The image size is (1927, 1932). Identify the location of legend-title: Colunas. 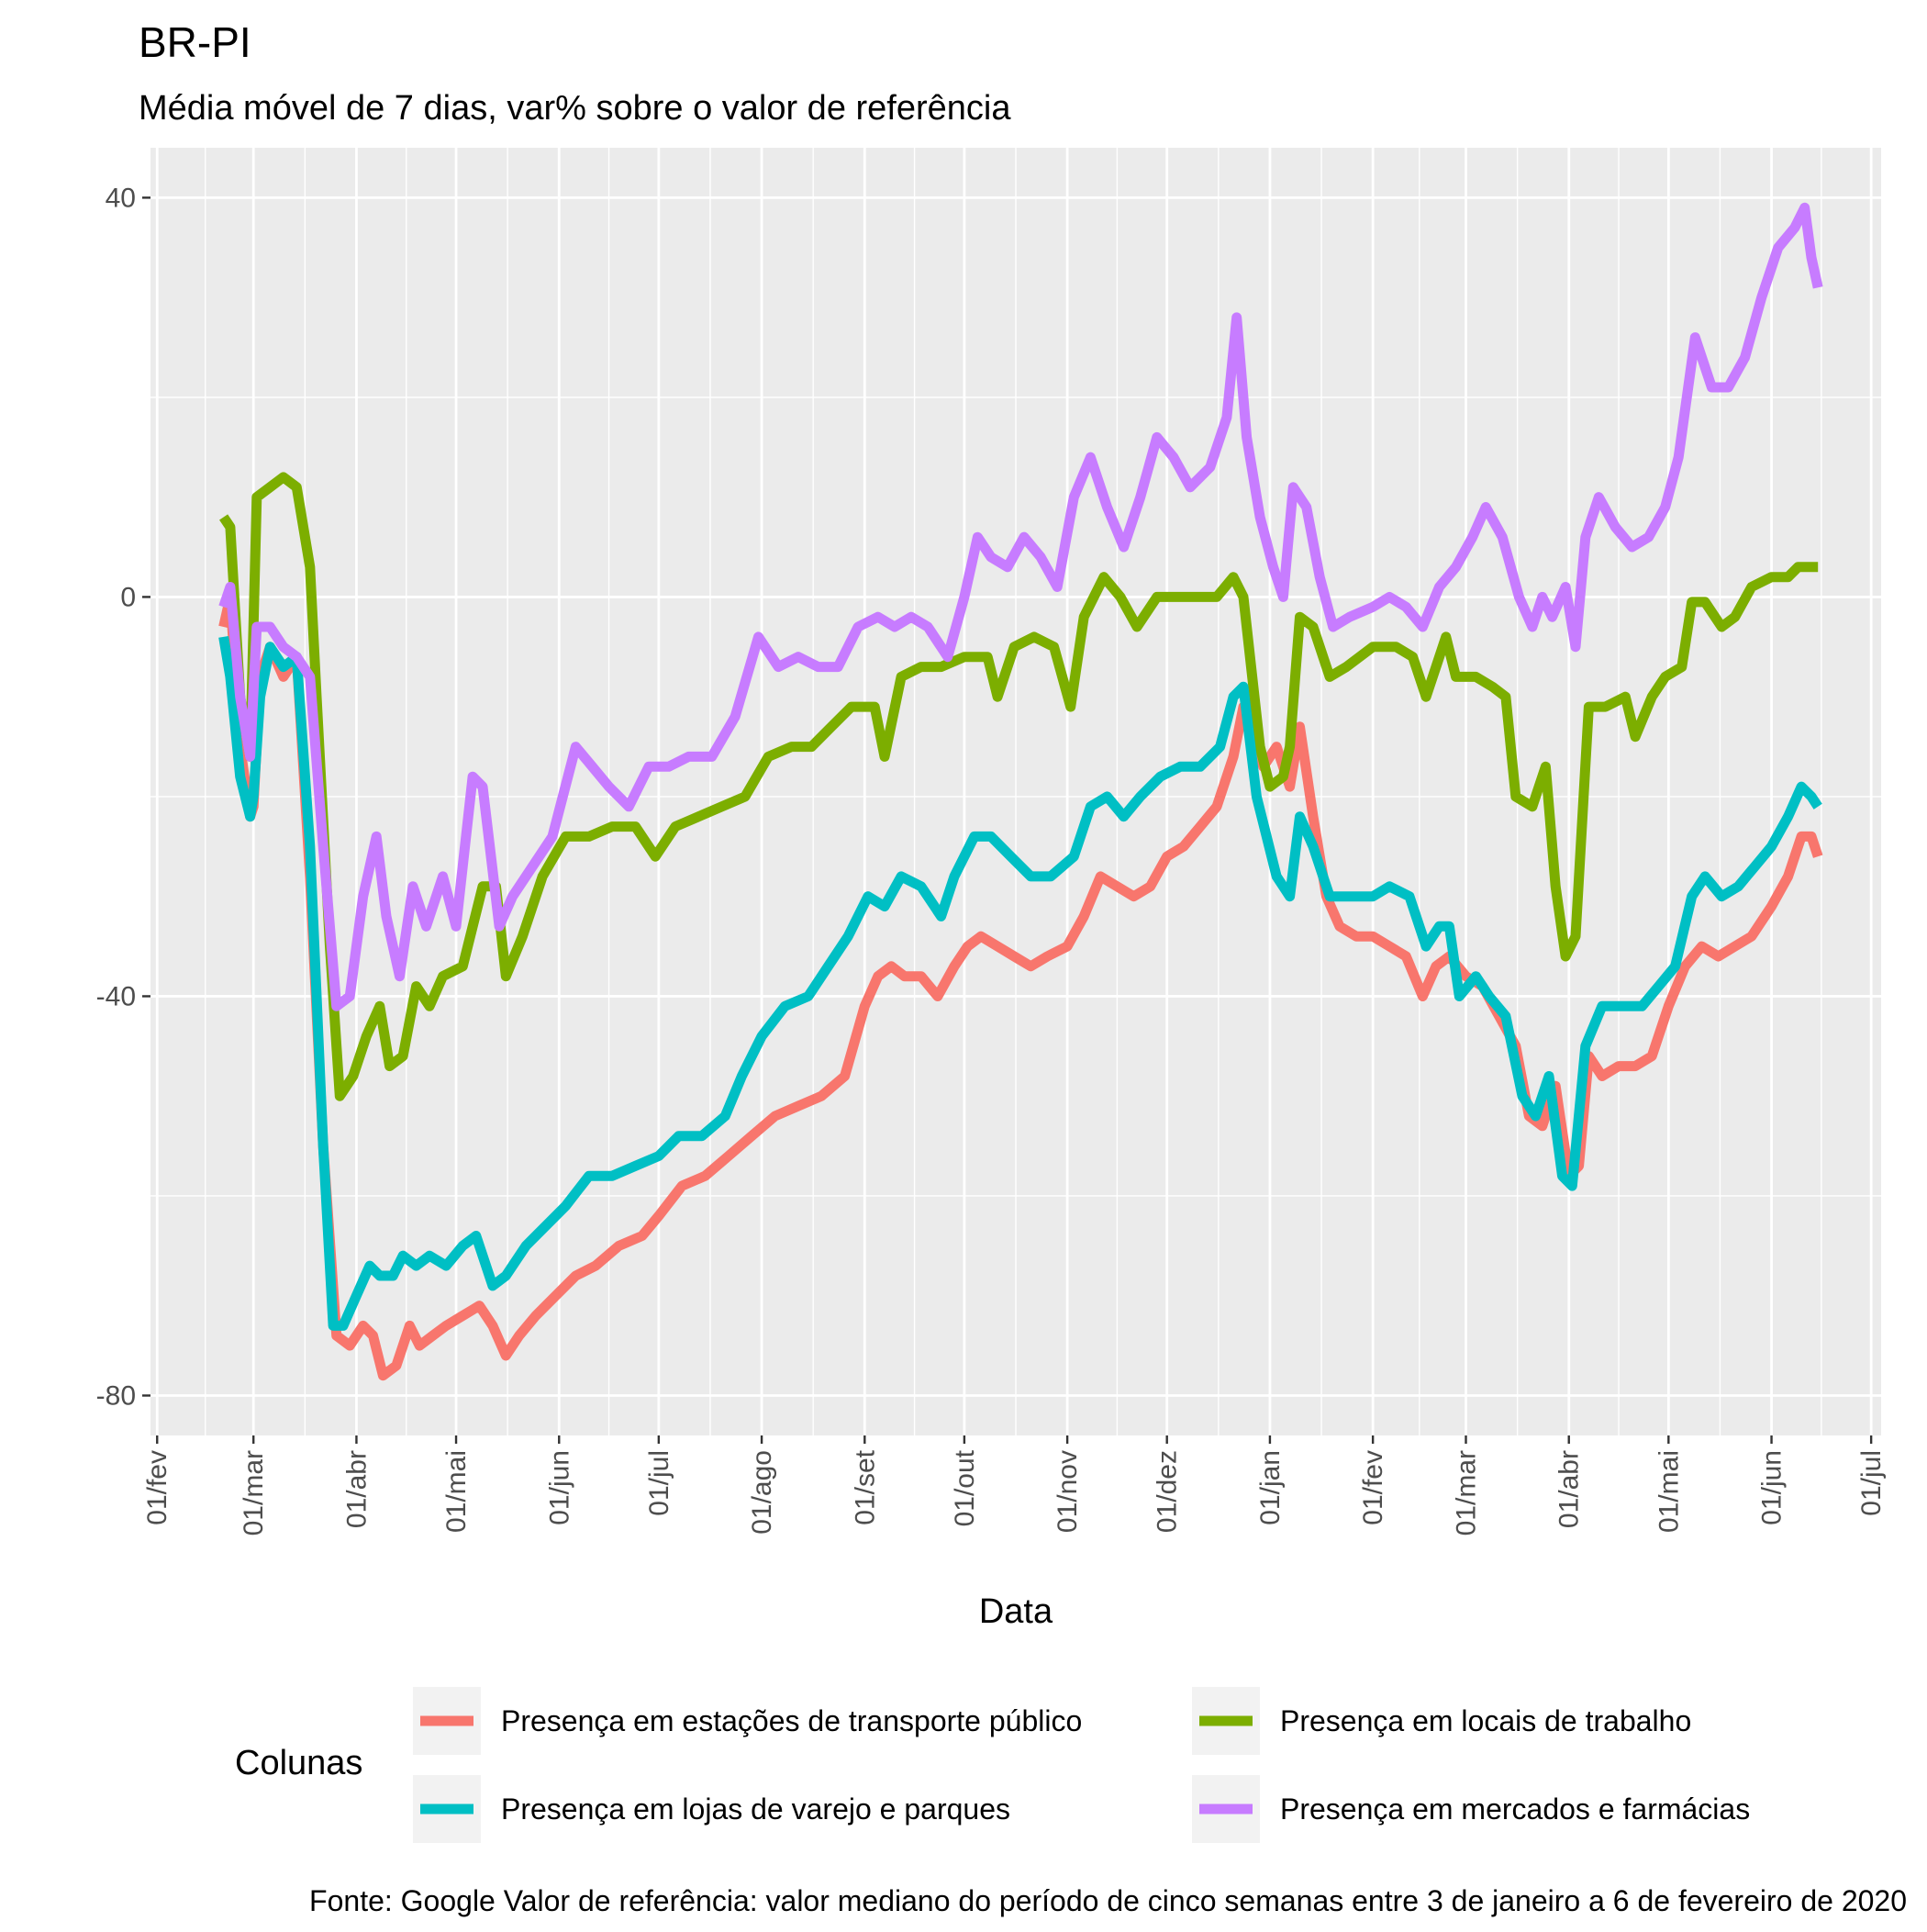
(298, 1763).